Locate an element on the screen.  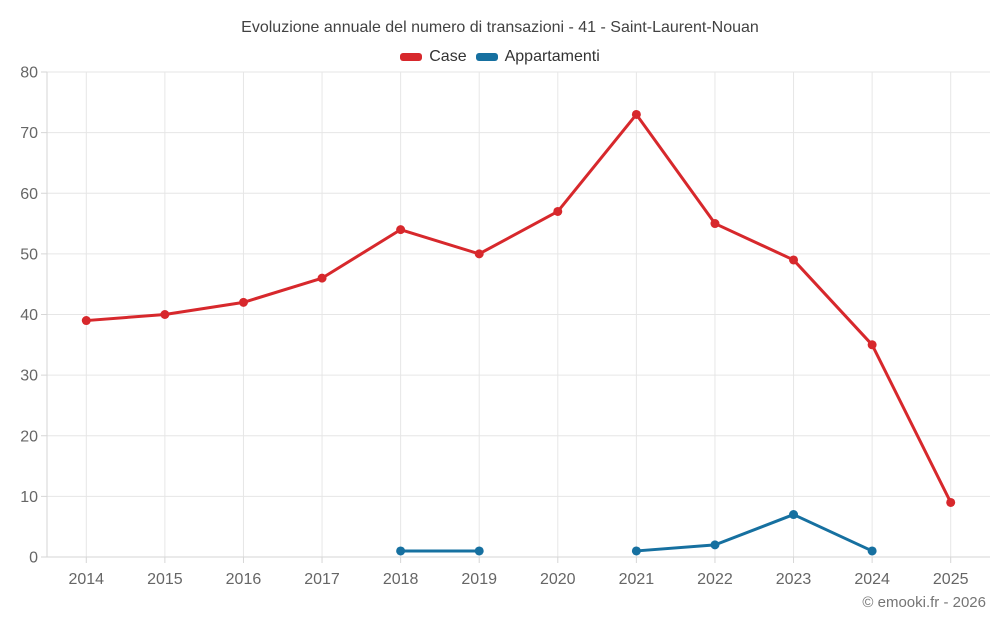
point-case-2024 is located at coordinates (872, 345).